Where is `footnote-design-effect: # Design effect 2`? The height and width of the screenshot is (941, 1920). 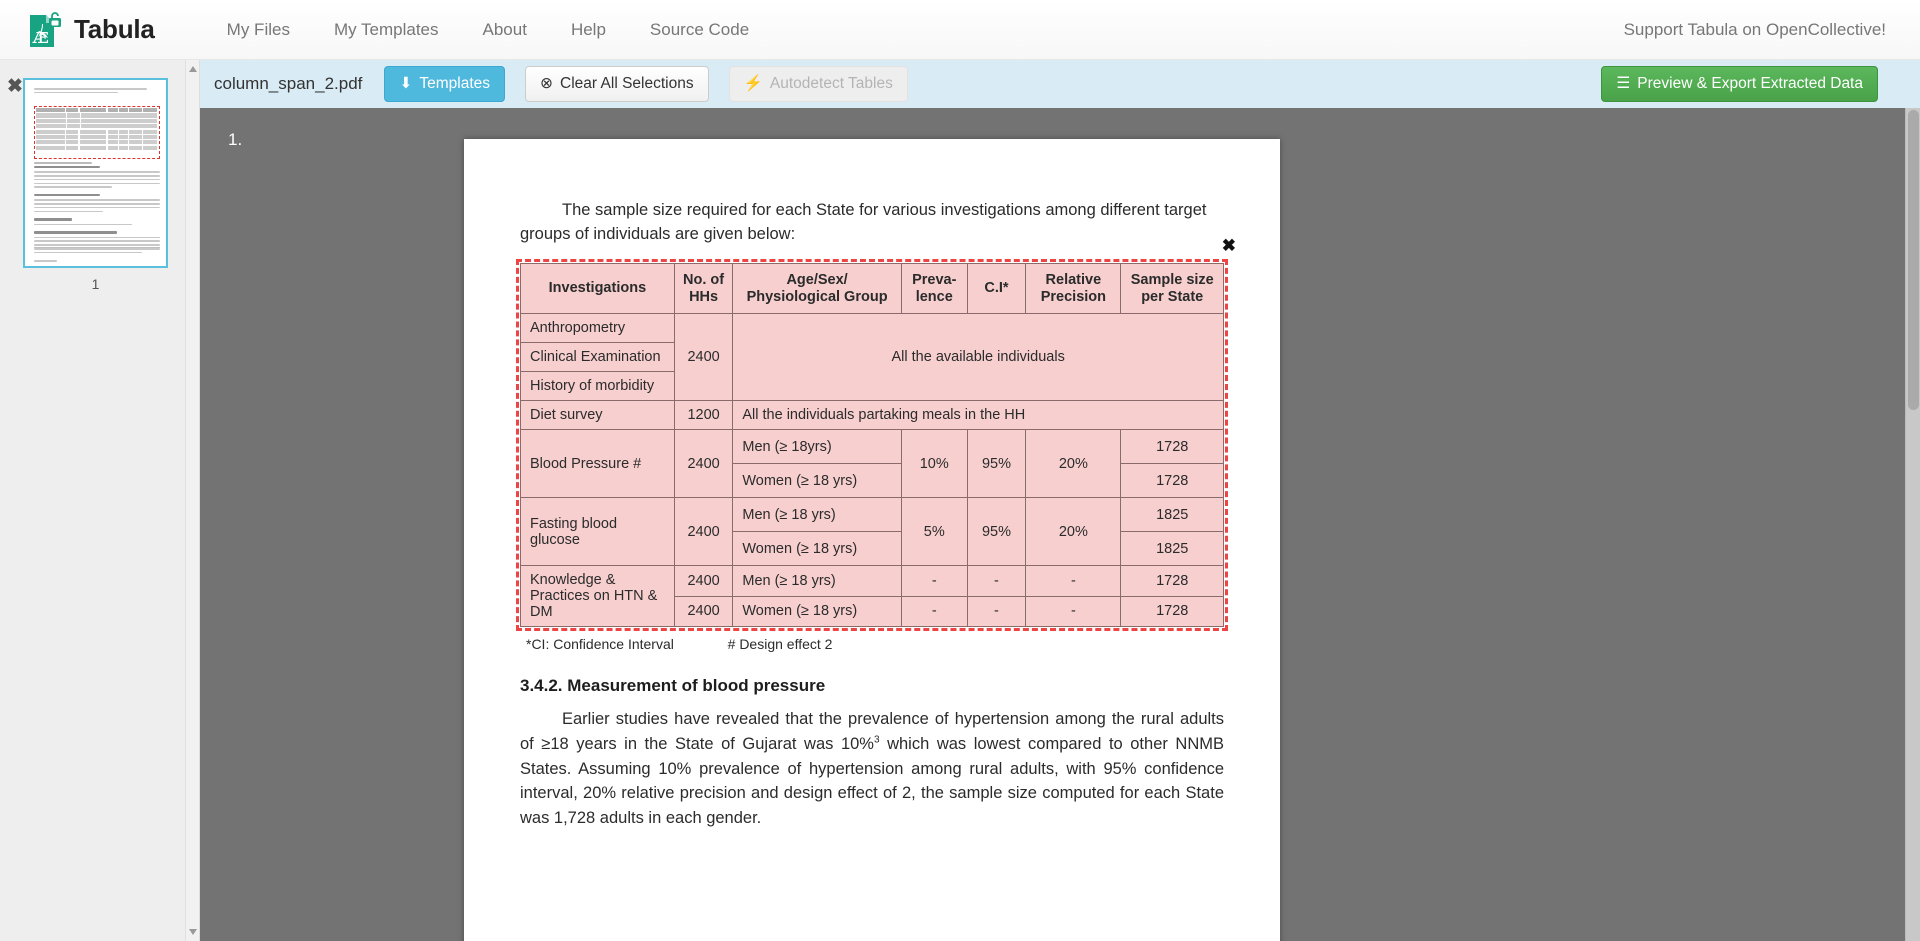 footnote-design-effect: # Design effect 2 is located at coordinates (780, 644).